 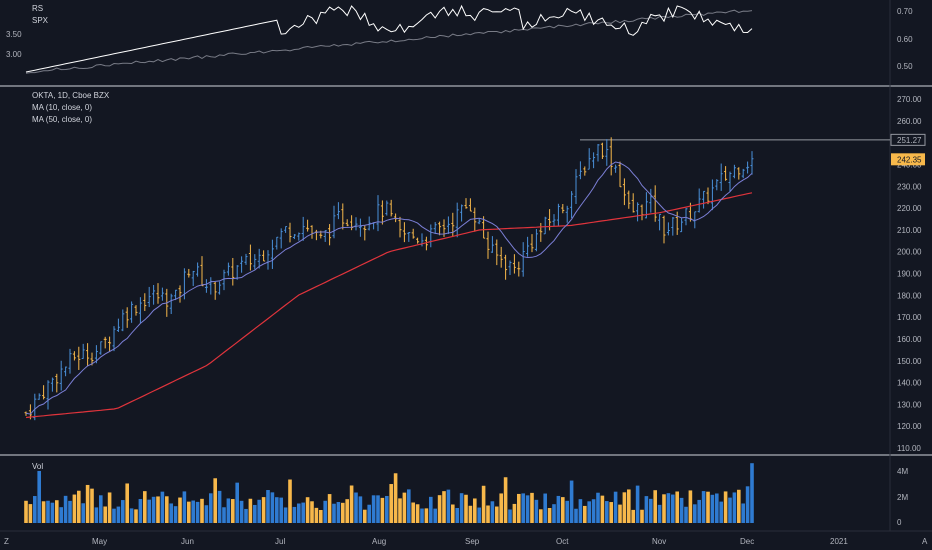 What do you see at coordinates (14, 54) in the screenshot?
I see `rs-left-tick-300: 3.00` at bounding box center [14, 54].